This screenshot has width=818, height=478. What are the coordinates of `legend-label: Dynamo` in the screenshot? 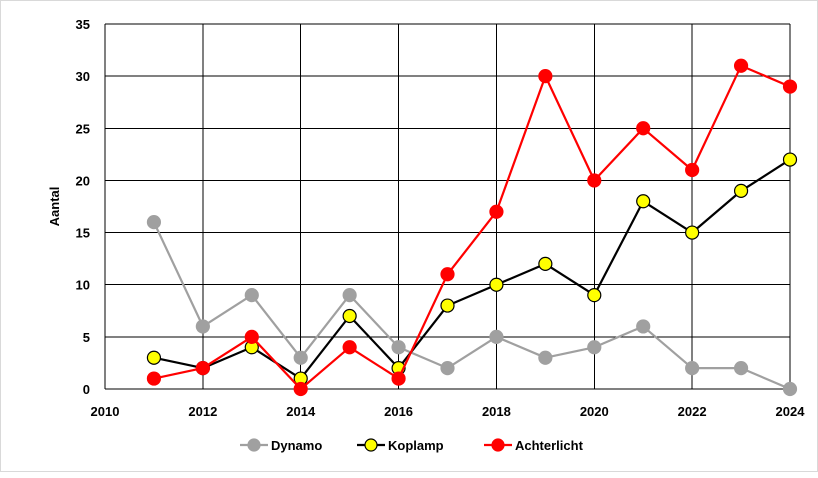 It's located at (296, 445).